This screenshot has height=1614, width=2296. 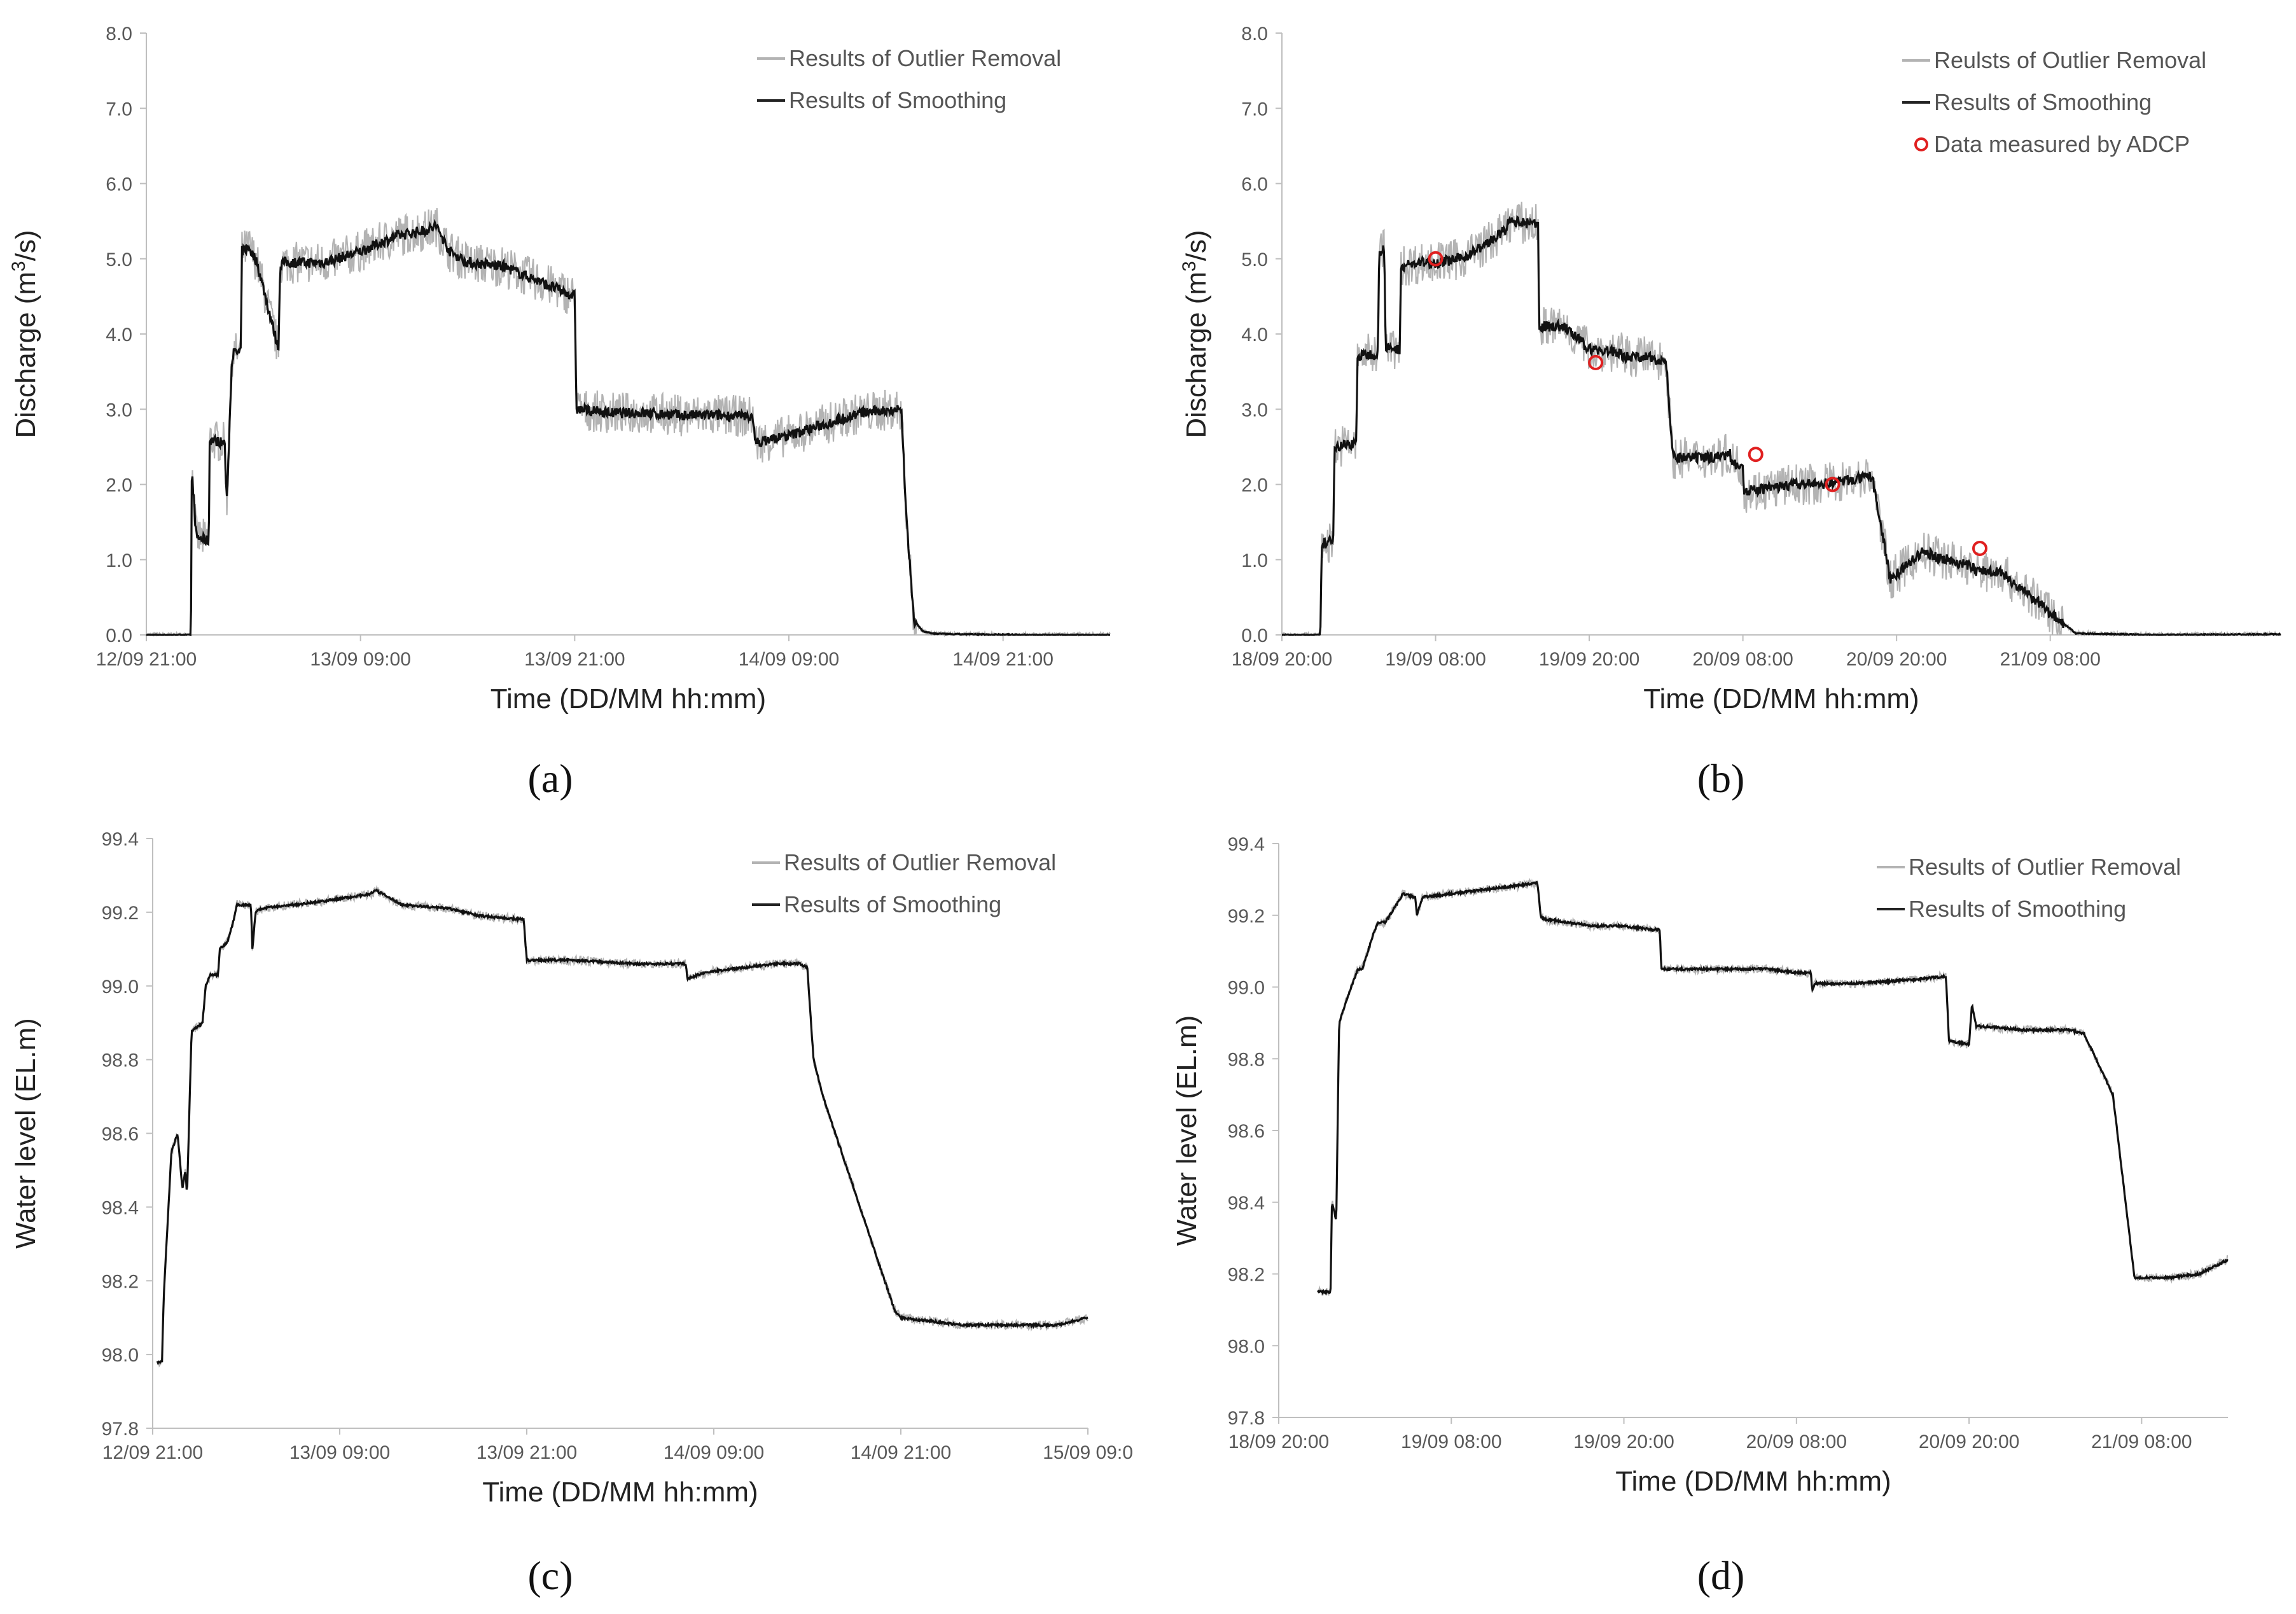 I want to click on legend-entry: Reulsts of Outlier Removal, so click(x=2070, y=60).